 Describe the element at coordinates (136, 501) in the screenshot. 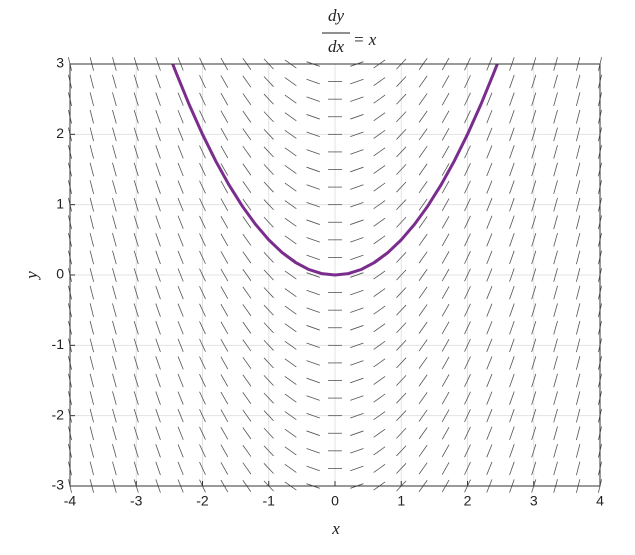

I see `x-tick-label: -3` at that location.